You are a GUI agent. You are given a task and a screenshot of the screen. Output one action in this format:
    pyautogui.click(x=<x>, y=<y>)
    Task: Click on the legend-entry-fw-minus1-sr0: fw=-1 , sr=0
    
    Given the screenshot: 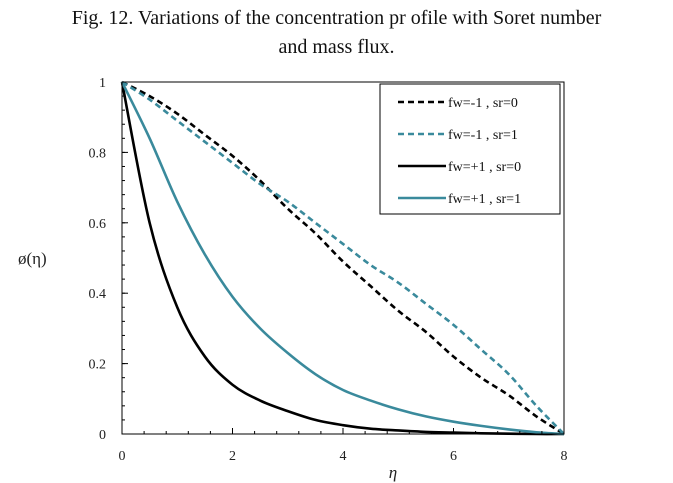 What is the action you would take?
    pyautogui.click(x=458, y=103)
    